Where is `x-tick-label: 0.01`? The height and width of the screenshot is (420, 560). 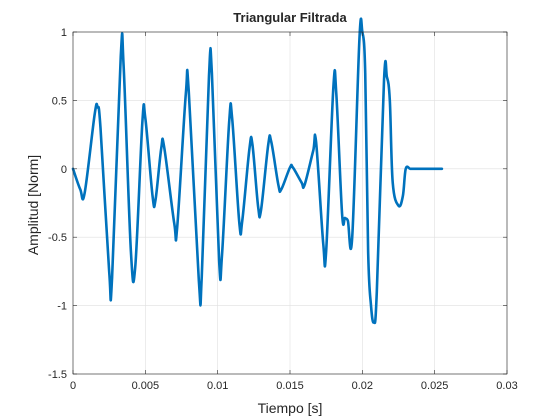
x-tick-label: 0.01 is located at coordinates (217, 386).